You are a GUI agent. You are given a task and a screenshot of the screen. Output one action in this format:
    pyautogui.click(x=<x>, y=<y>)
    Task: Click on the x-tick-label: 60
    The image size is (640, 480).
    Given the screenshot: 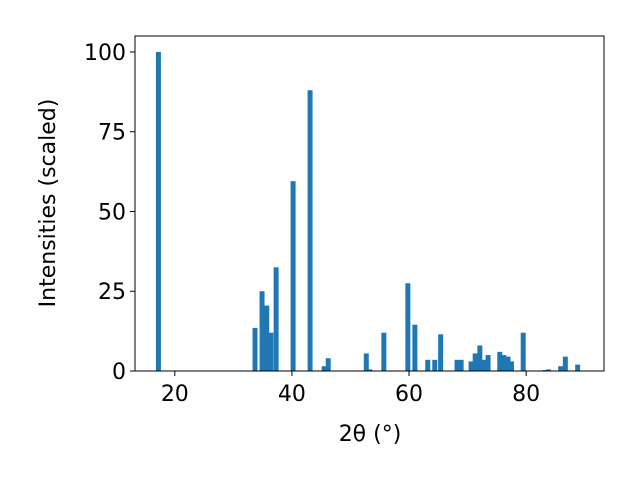 What is the action you would take?
    pyautogui.click(x=409, y=394)
    